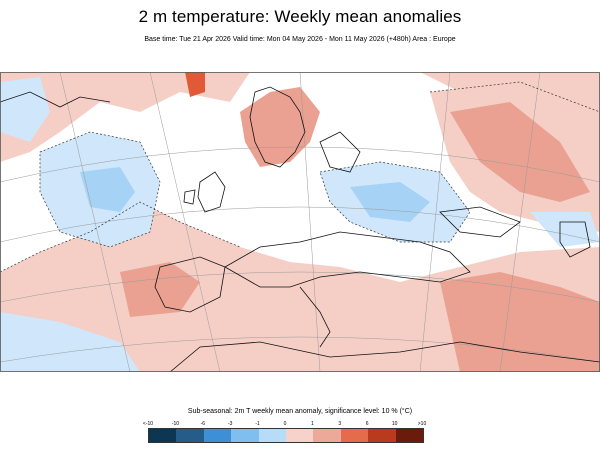 The width and height of the screenshot is (600, 457). What do you see at coordinates (300, 16) in the screenshot?
I see `chart-title: 2 m temperature: Weekly mean anomalies` at bounding box center [300, 16].